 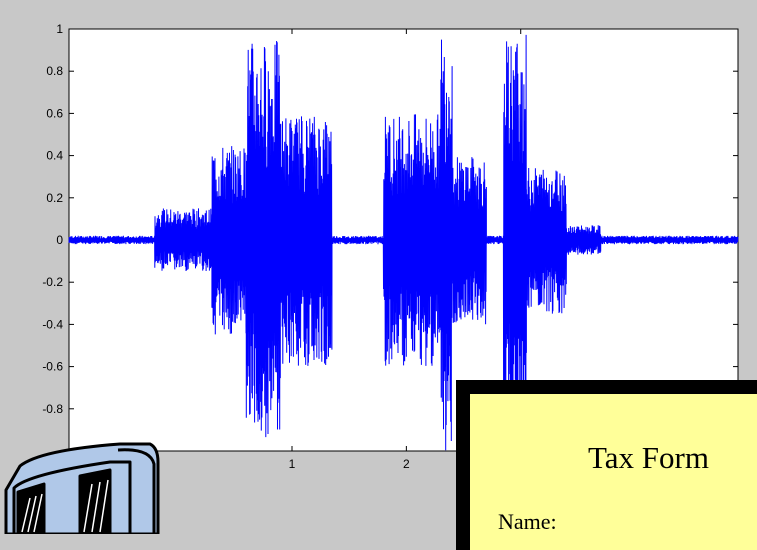 I want to click on y-tick-label: -0.2, so click(x=52, y=282).